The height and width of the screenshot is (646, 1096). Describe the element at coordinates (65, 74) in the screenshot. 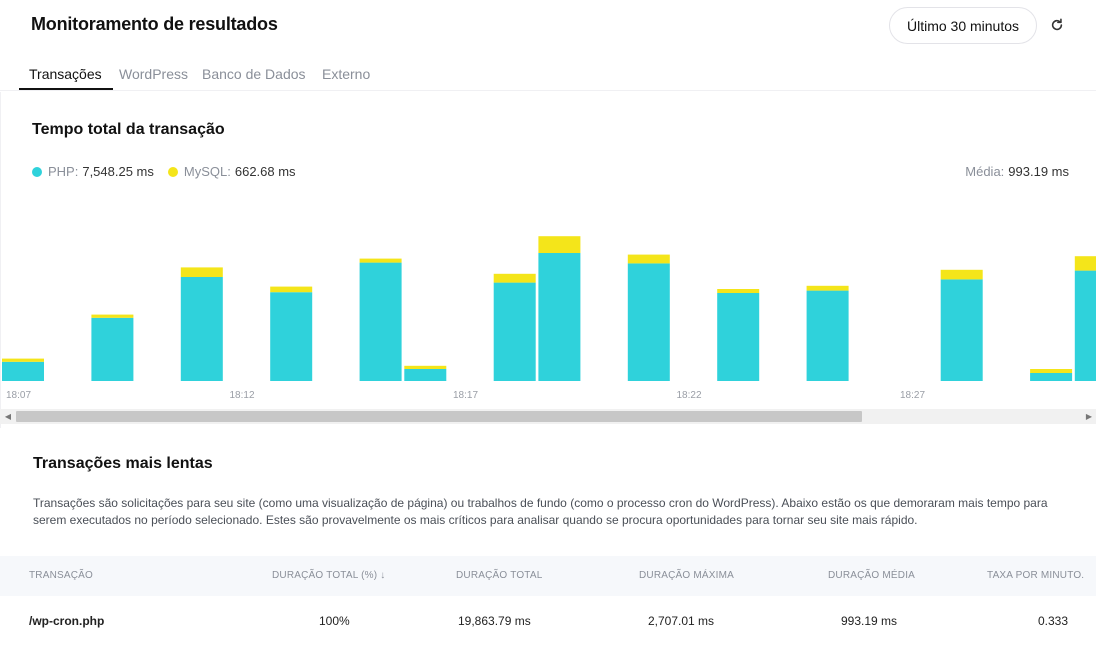

I see `tab-transacoes: Transações` at that location.